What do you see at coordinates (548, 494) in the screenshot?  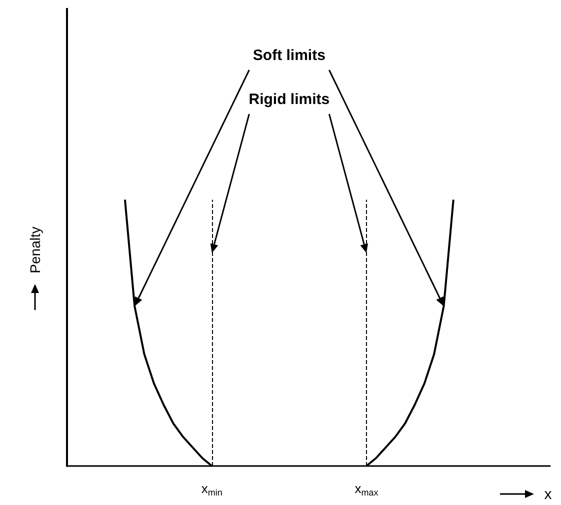 I see `x-axis-title: x` at bounding box center [548, 494].